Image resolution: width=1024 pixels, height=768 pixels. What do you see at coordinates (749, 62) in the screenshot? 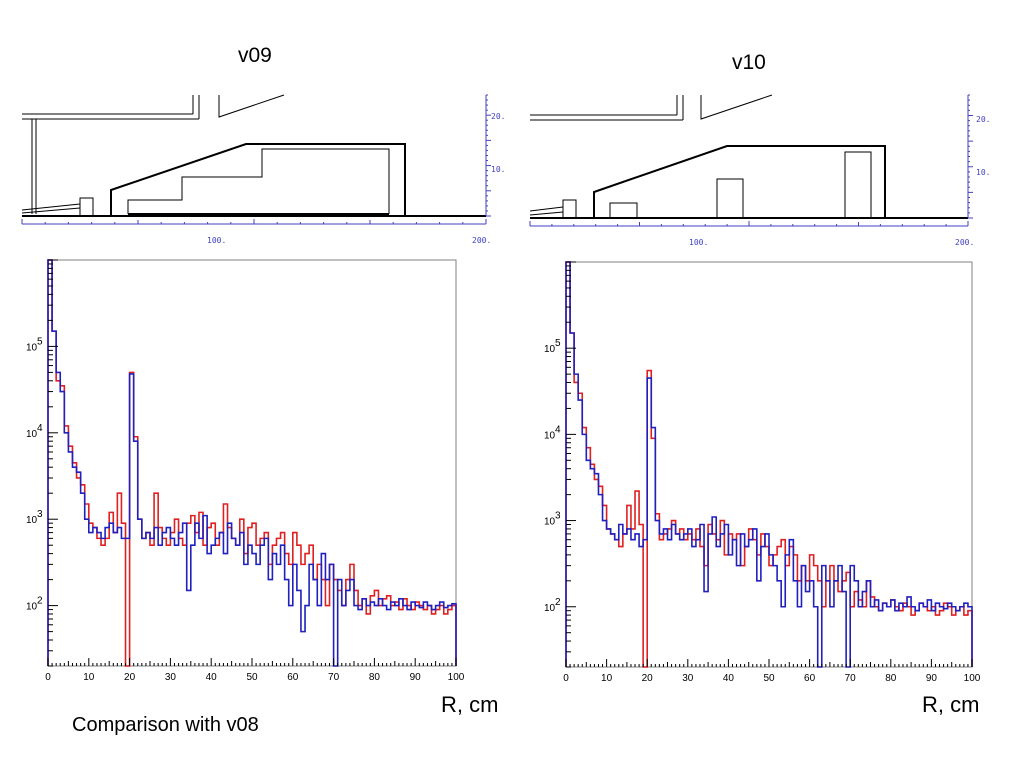
I see `panel-title-v10: v10` at bounding box center [749, 62].